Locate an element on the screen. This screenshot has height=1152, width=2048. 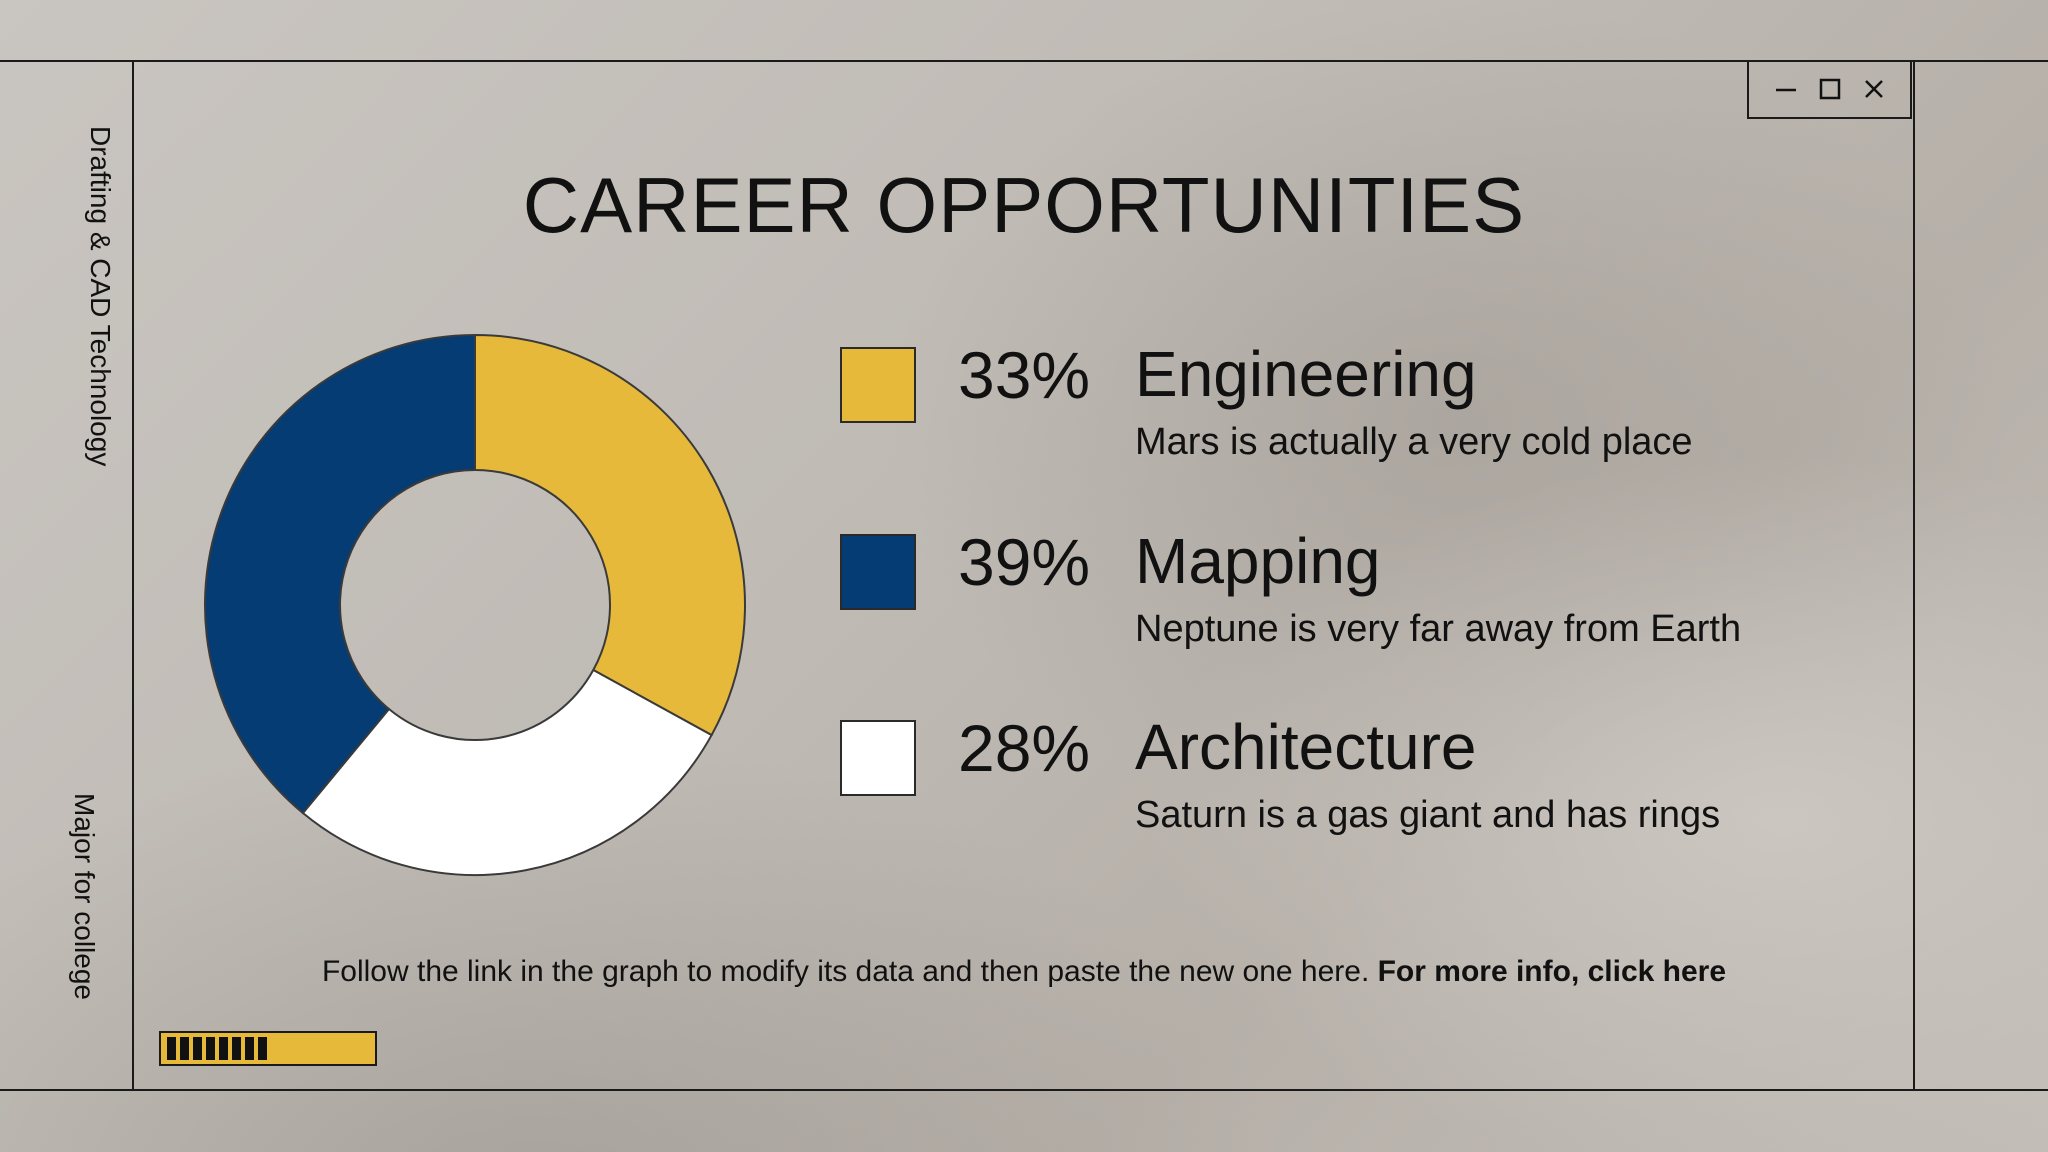
donut-chart is located at coordinates (475, 605).